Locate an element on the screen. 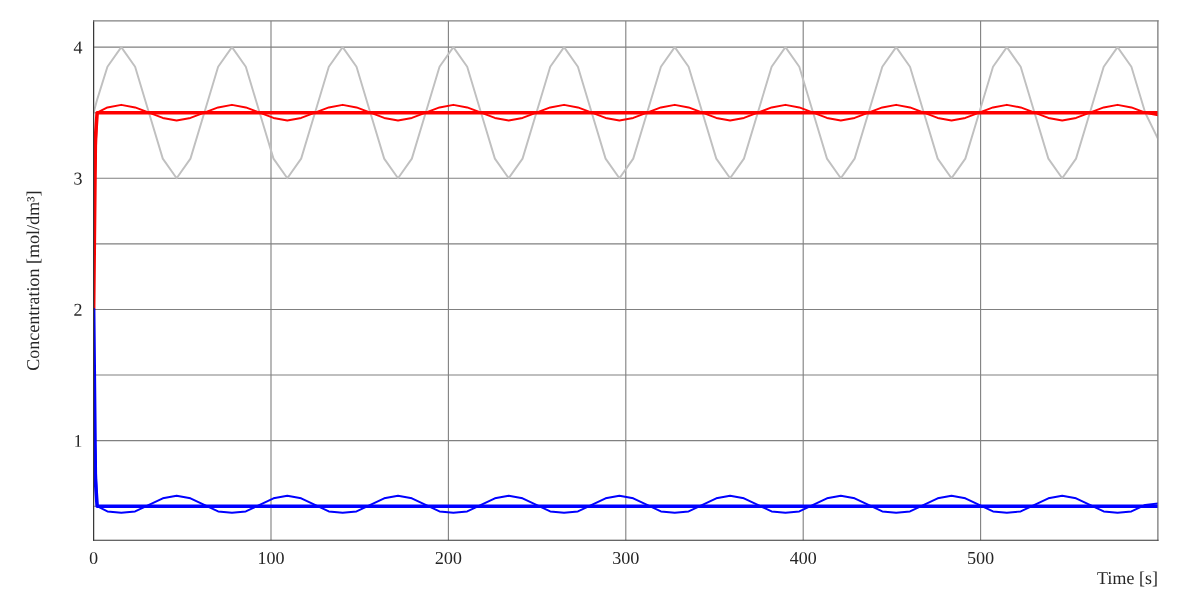  y-tick-label: 4 is located at coordinates (78, 47).